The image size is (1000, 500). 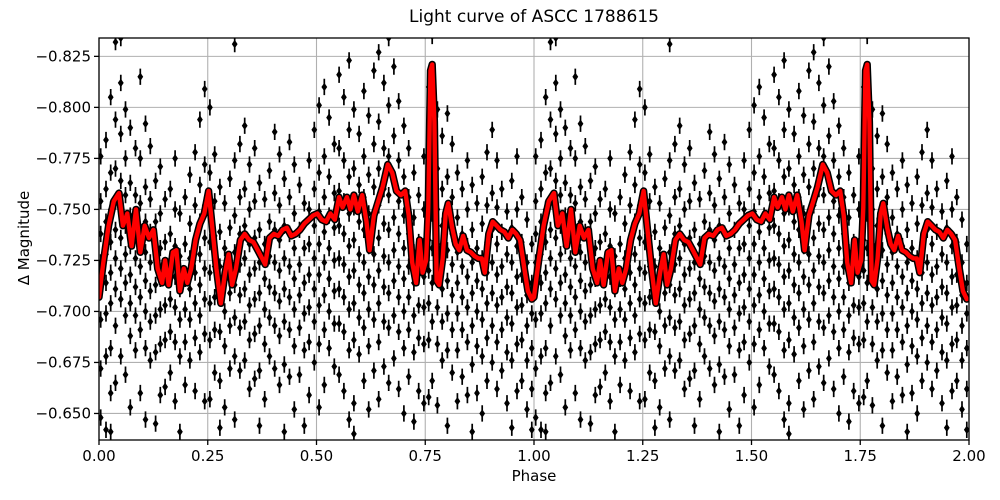 I want to click on x-tick-label: 2.00, so click(x=968, y=456).